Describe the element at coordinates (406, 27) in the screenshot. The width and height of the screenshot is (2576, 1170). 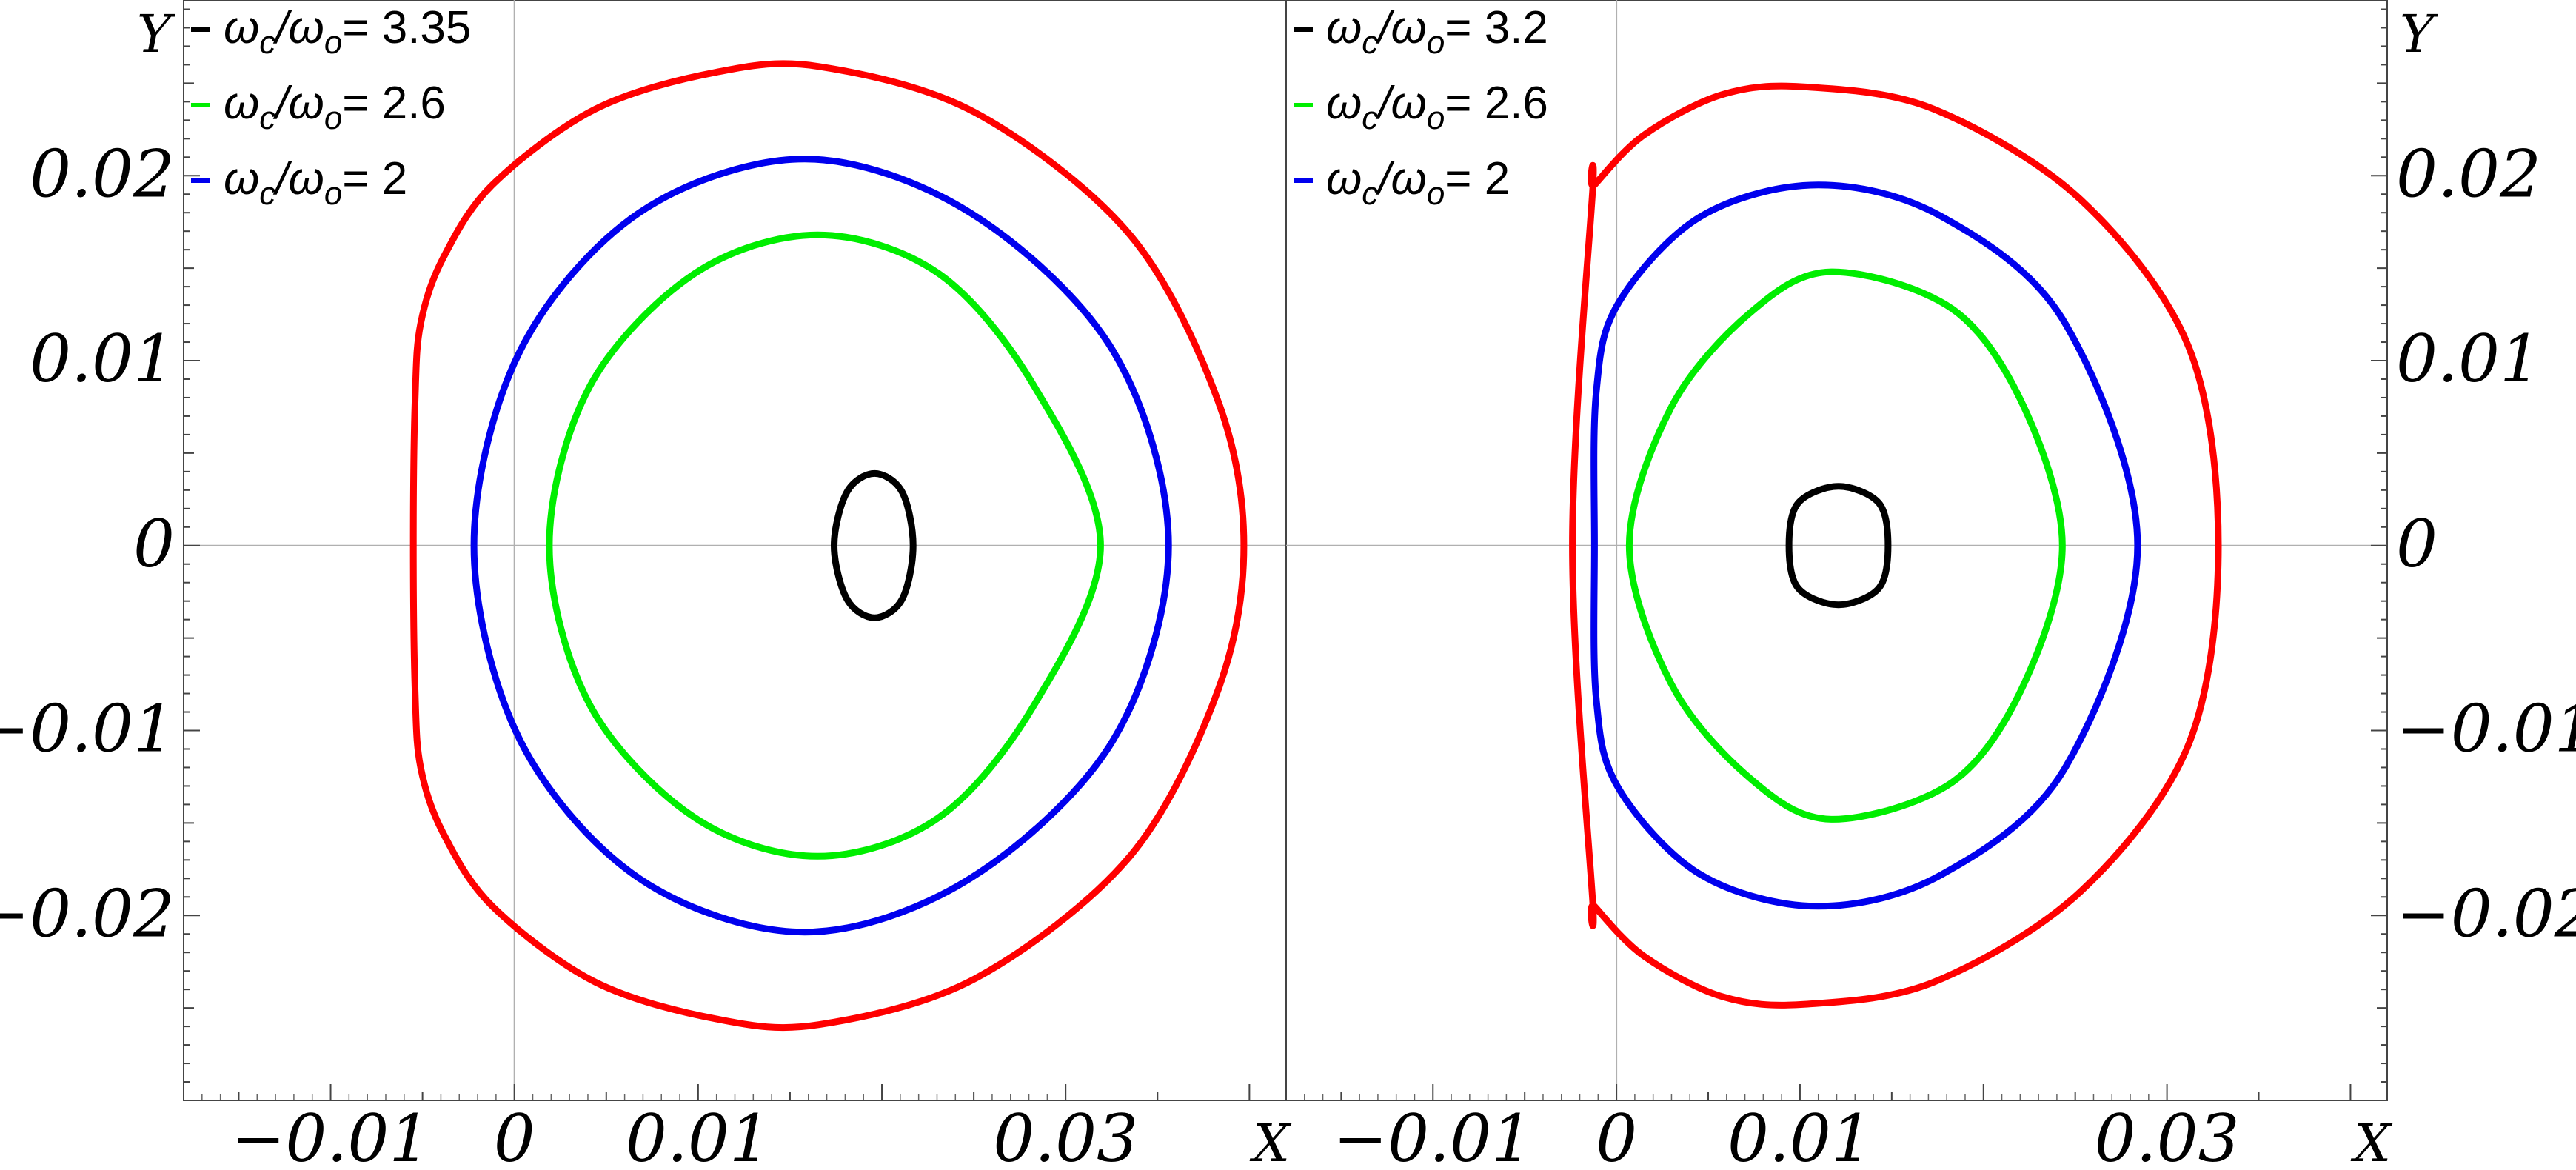
I see `legend-text-part: = 3.35` at that location.